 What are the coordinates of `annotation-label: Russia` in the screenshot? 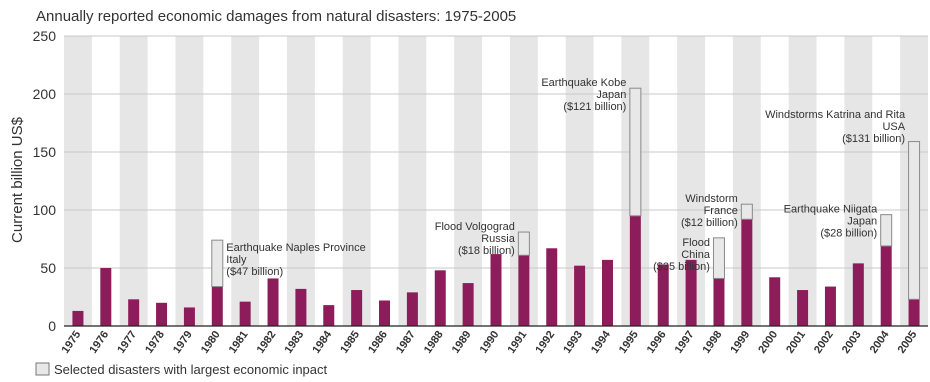 It's located at (498, 239).